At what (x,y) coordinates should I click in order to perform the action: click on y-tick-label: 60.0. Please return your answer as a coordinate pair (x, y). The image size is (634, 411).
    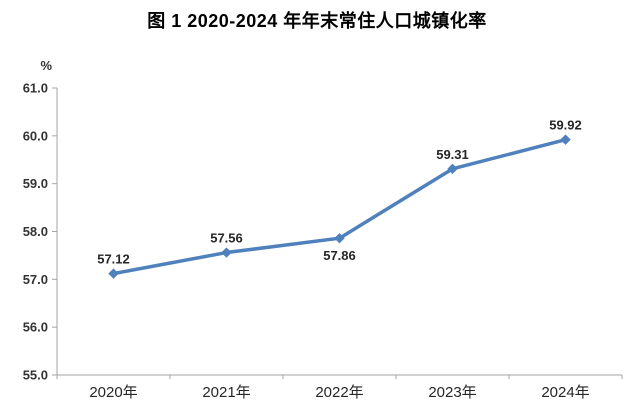
    Looking at the image, I should click on (35, 135).